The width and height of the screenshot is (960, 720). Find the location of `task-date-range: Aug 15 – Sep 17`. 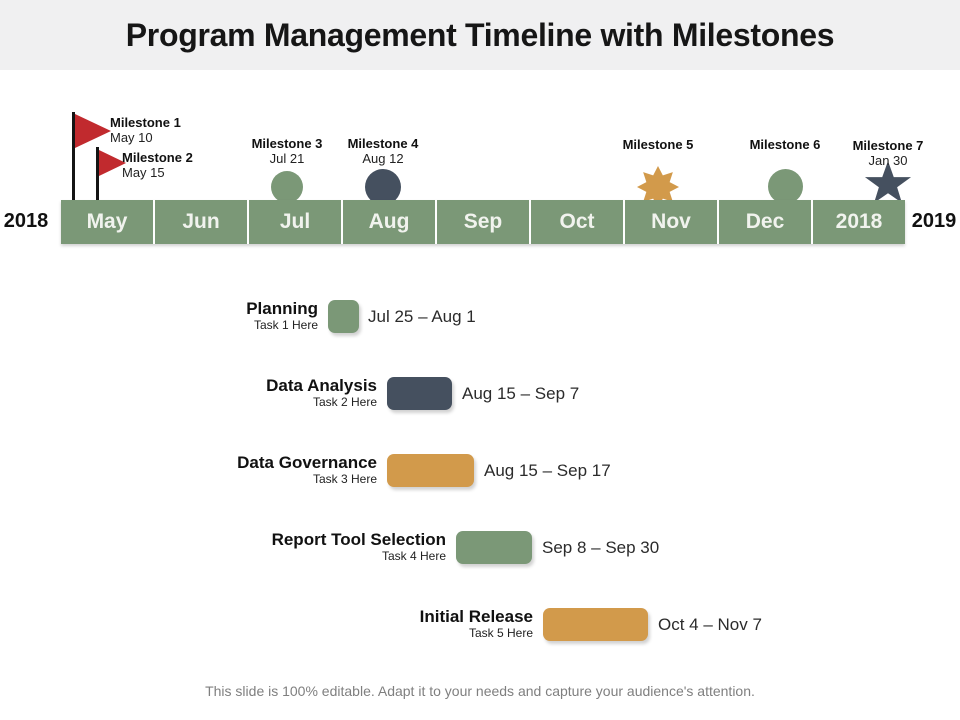

task-date-range: Aug 15 – Sep 17 is located at coordinates (547, 470).